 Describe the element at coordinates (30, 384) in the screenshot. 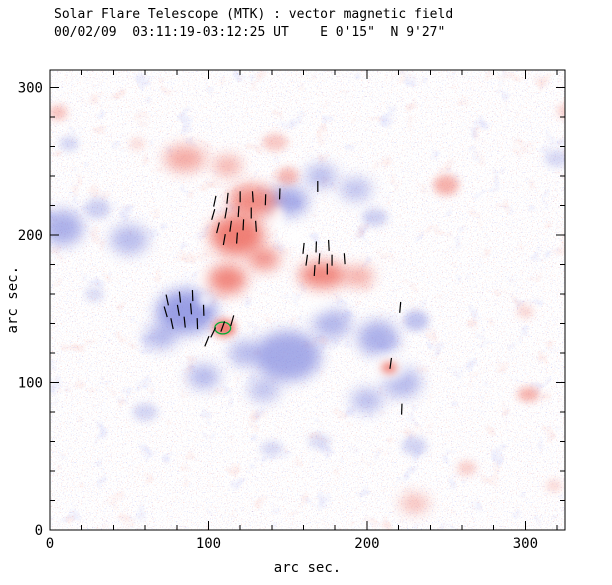

I see `y-tick-label: 100` at that location.